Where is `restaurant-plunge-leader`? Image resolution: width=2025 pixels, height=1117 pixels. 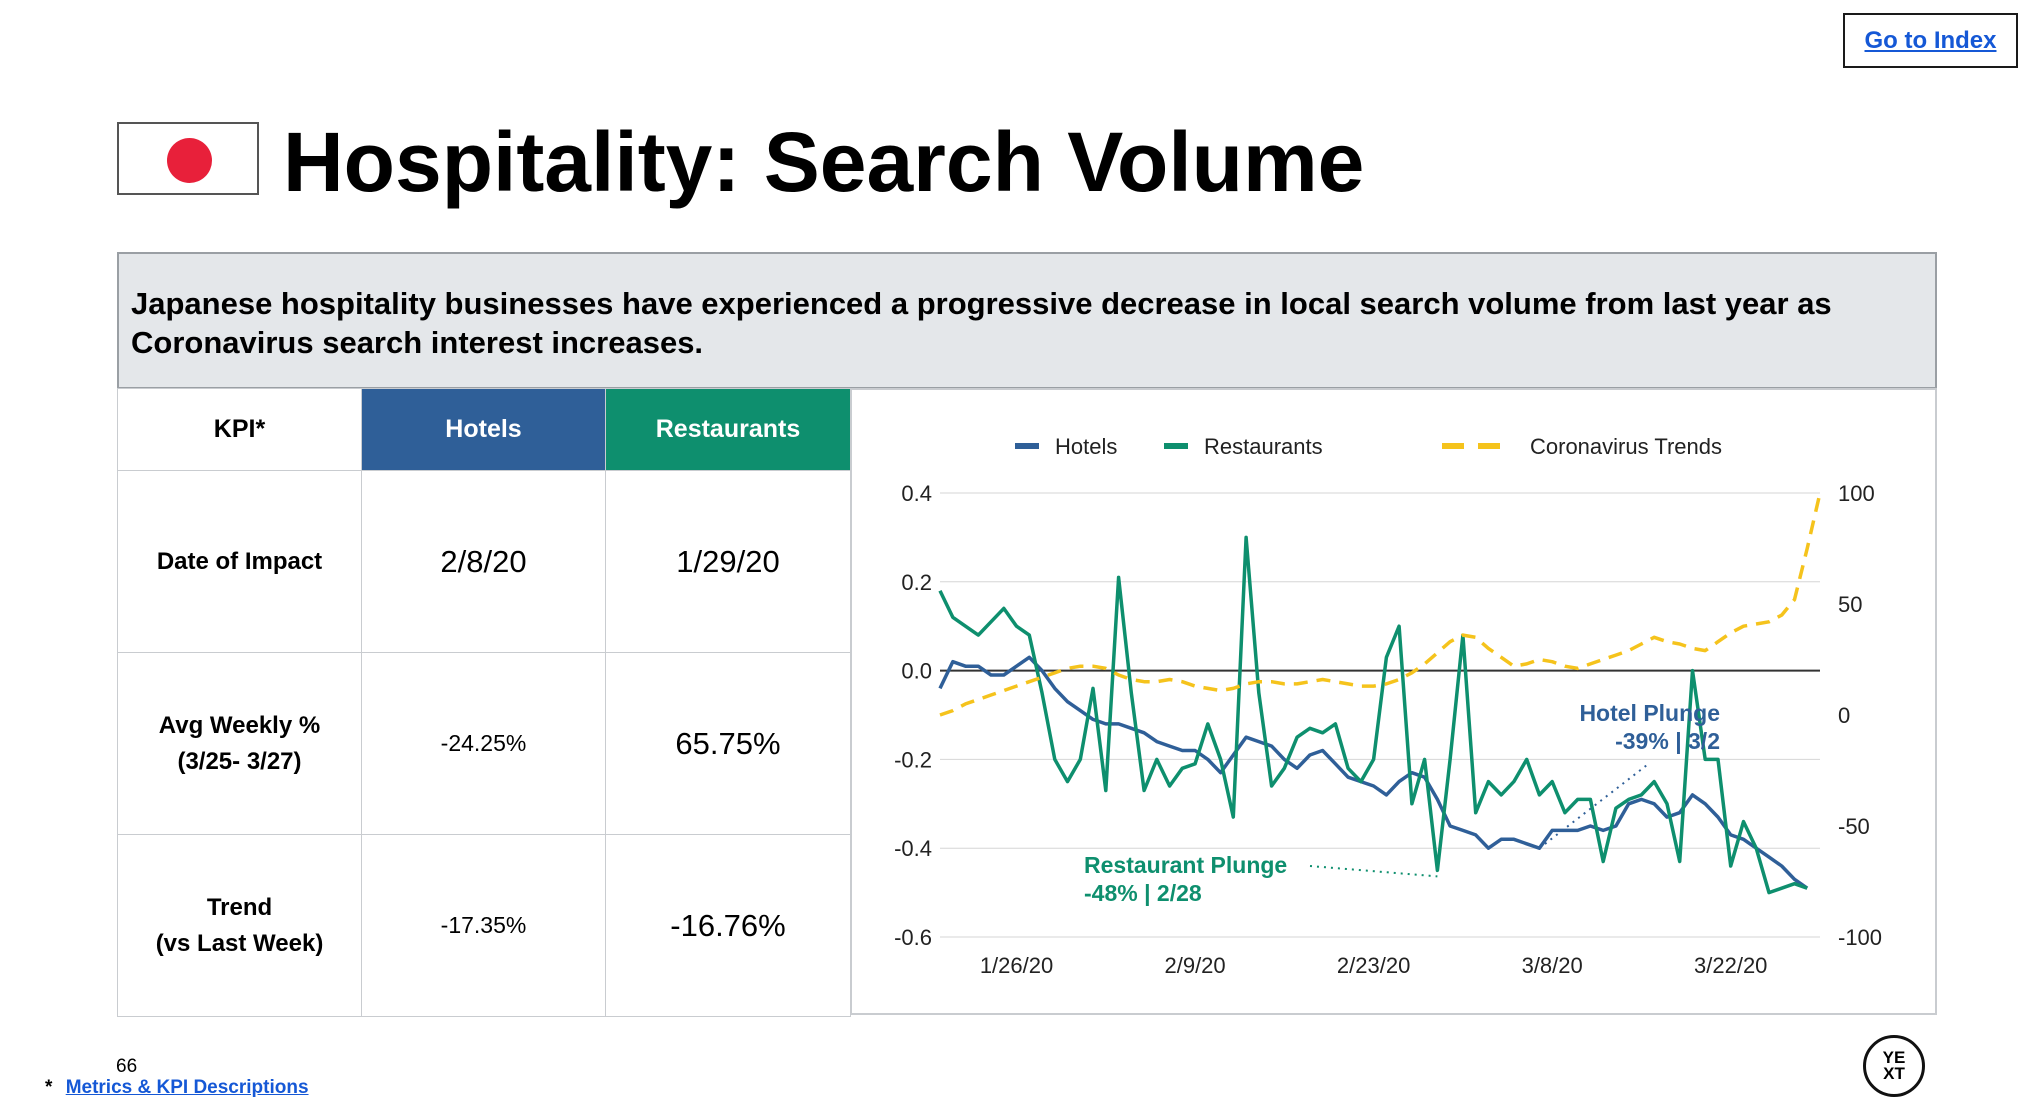 restaurant-plunge-leader is located at coordinates (1373, 871).